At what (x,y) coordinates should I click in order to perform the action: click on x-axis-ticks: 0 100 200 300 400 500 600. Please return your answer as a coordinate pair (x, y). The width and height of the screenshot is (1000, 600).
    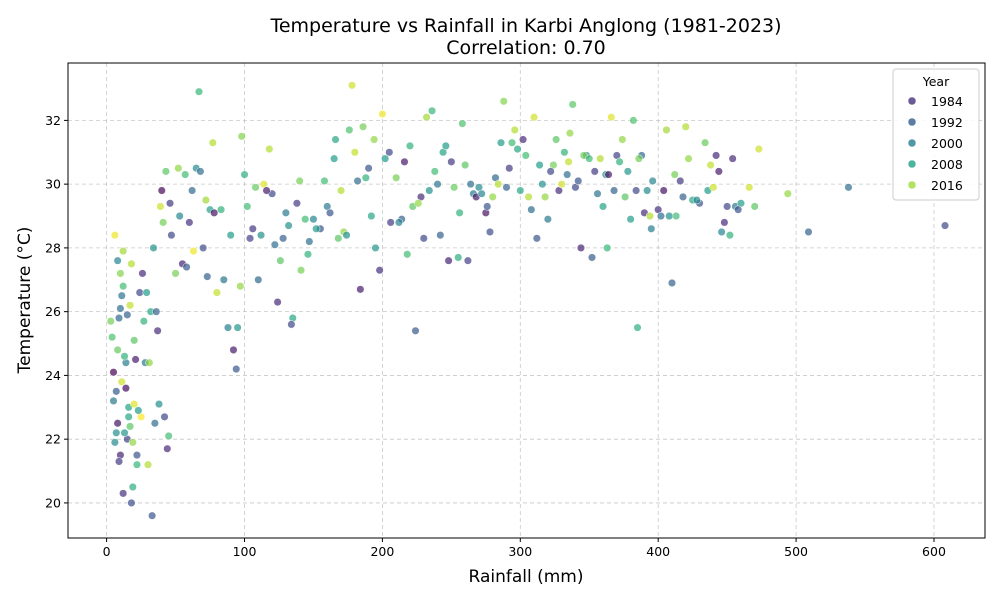
    Looking at the image, I should click on (524, 548).